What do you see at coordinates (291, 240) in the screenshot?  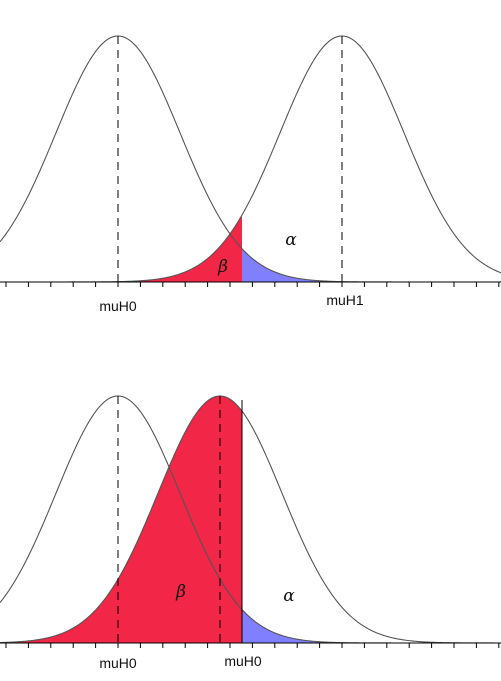 I see `top-alpha-label: α` at bounding box center [291, 240].